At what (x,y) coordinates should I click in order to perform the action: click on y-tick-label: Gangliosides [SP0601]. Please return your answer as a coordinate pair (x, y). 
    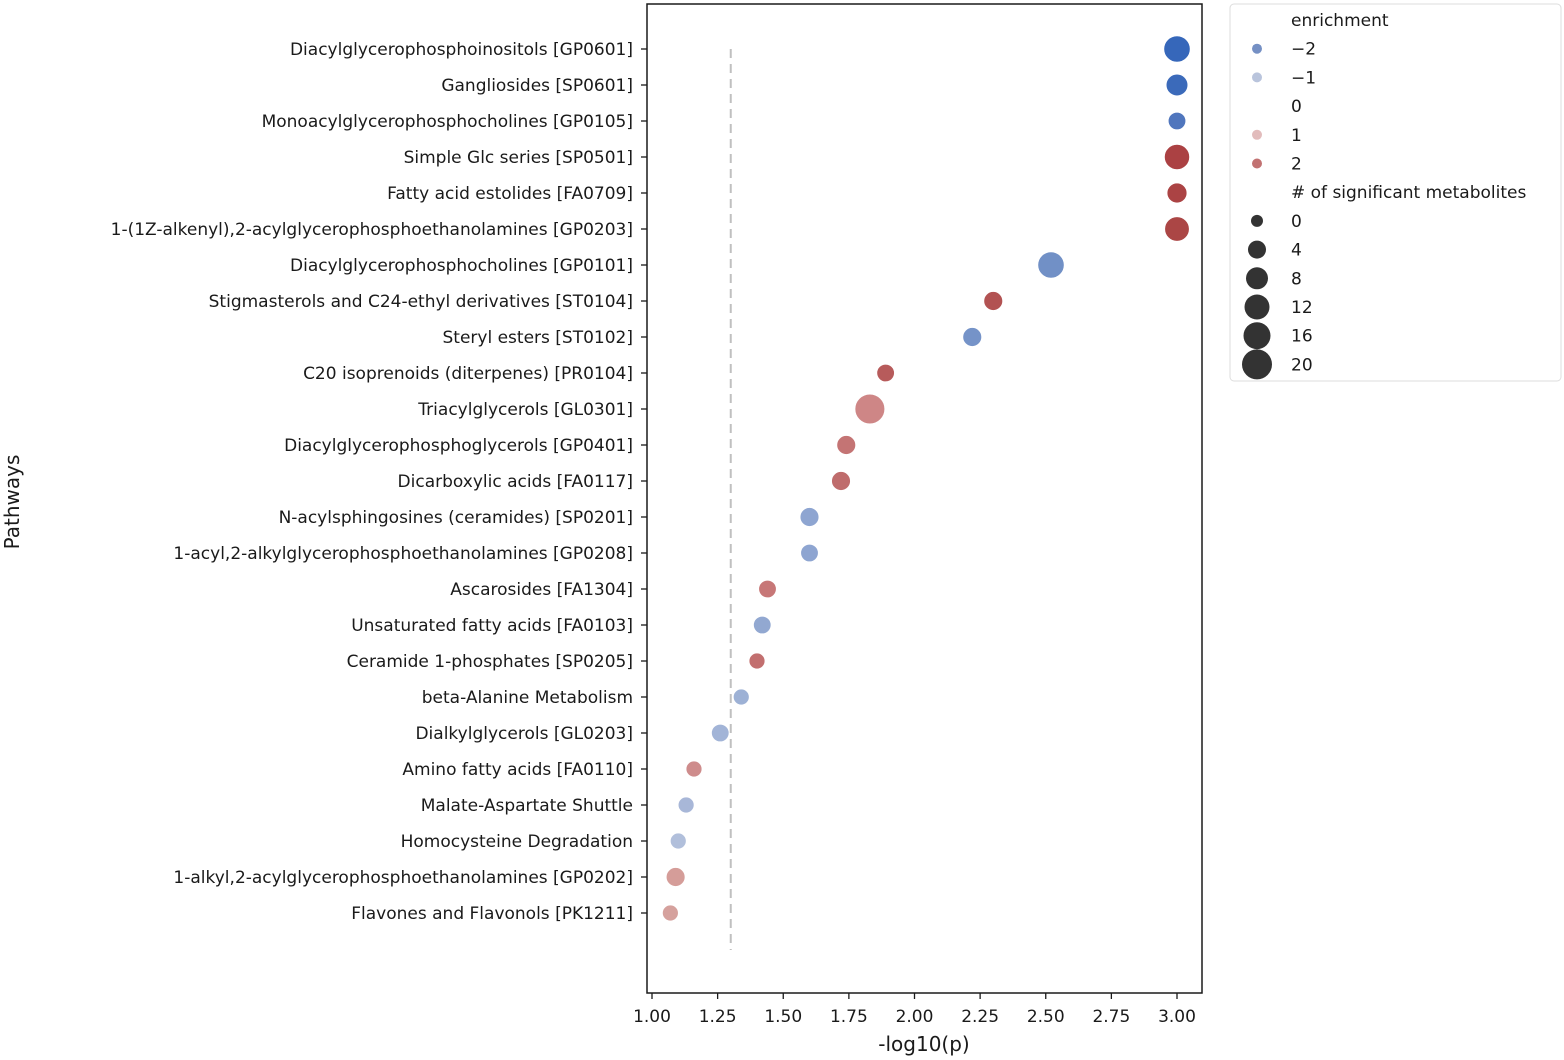
    Looking at the image, I should click on (537, 86).